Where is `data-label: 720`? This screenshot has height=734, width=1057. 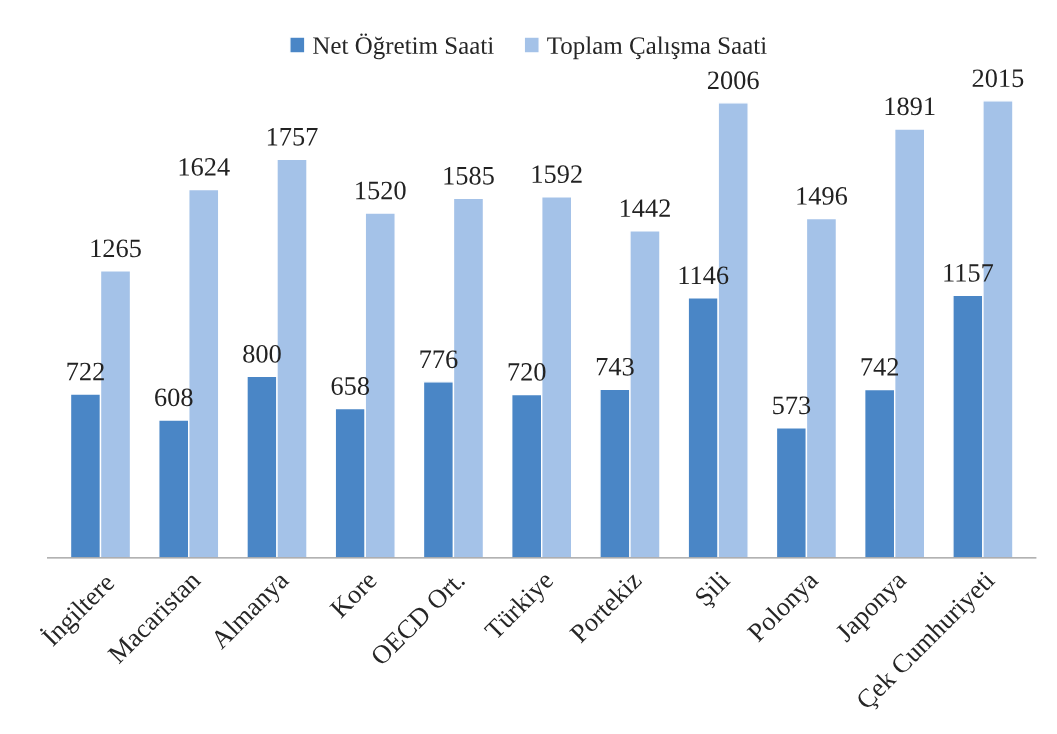 data-label: 720 is located at coordinates (527, 372).